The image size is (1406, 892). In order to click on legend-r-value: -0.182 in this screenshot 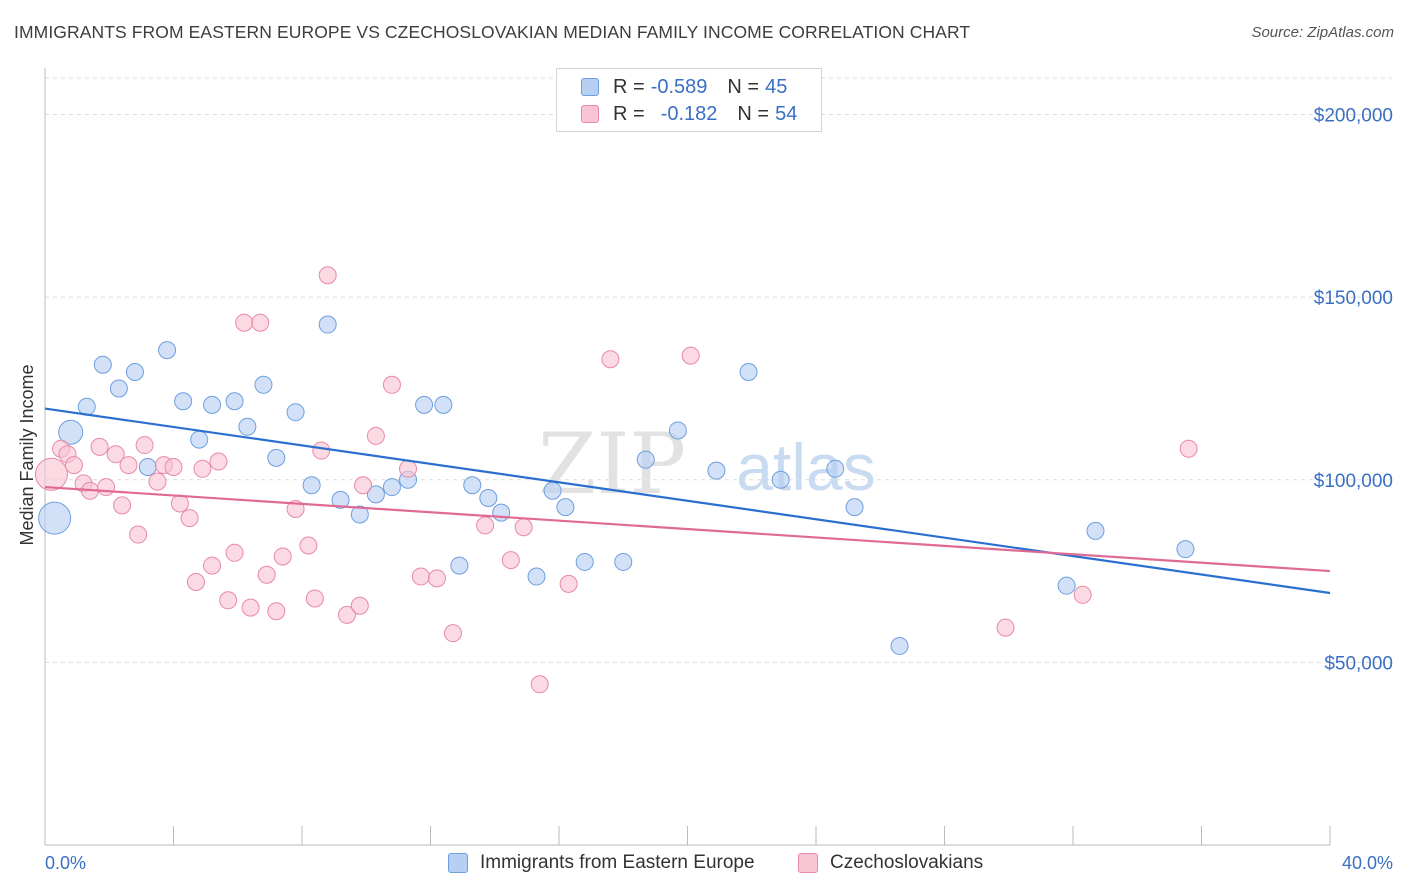, I will do `click(689, 113)`.